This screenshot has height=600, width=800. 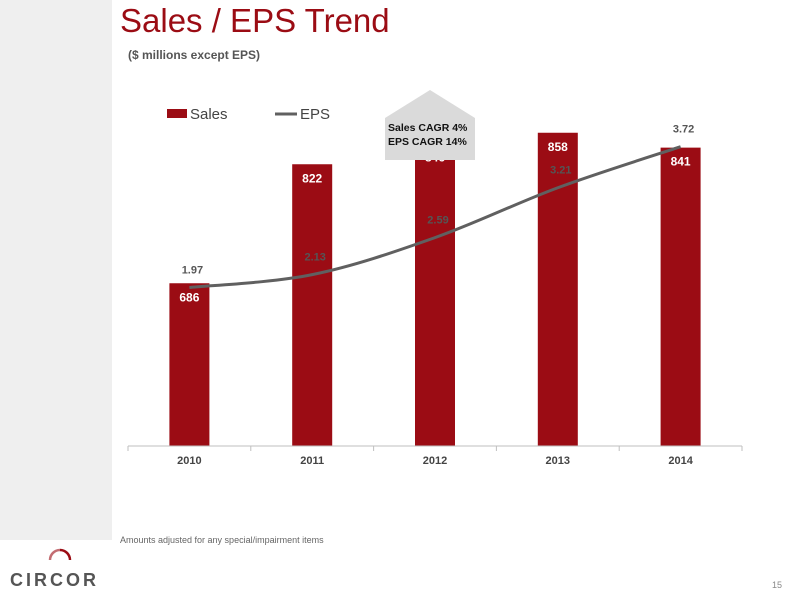 I want to click on sales-bar-2013, so click(x=557, y=289).